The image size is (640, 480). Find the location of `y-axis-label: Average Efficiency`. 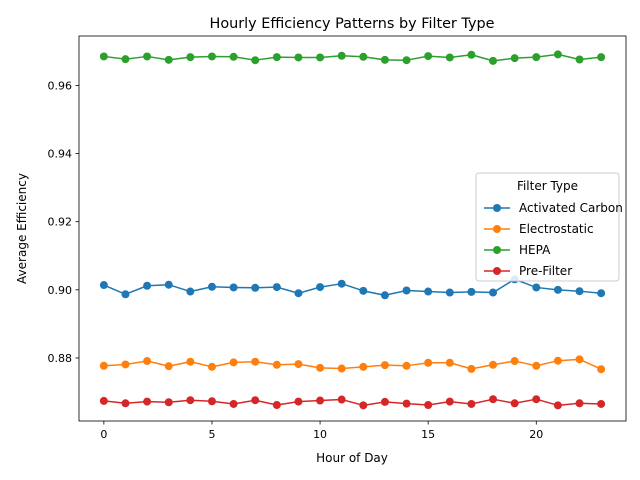

y-axis-label: Average Efficiency is located at coordinates (22, 228).